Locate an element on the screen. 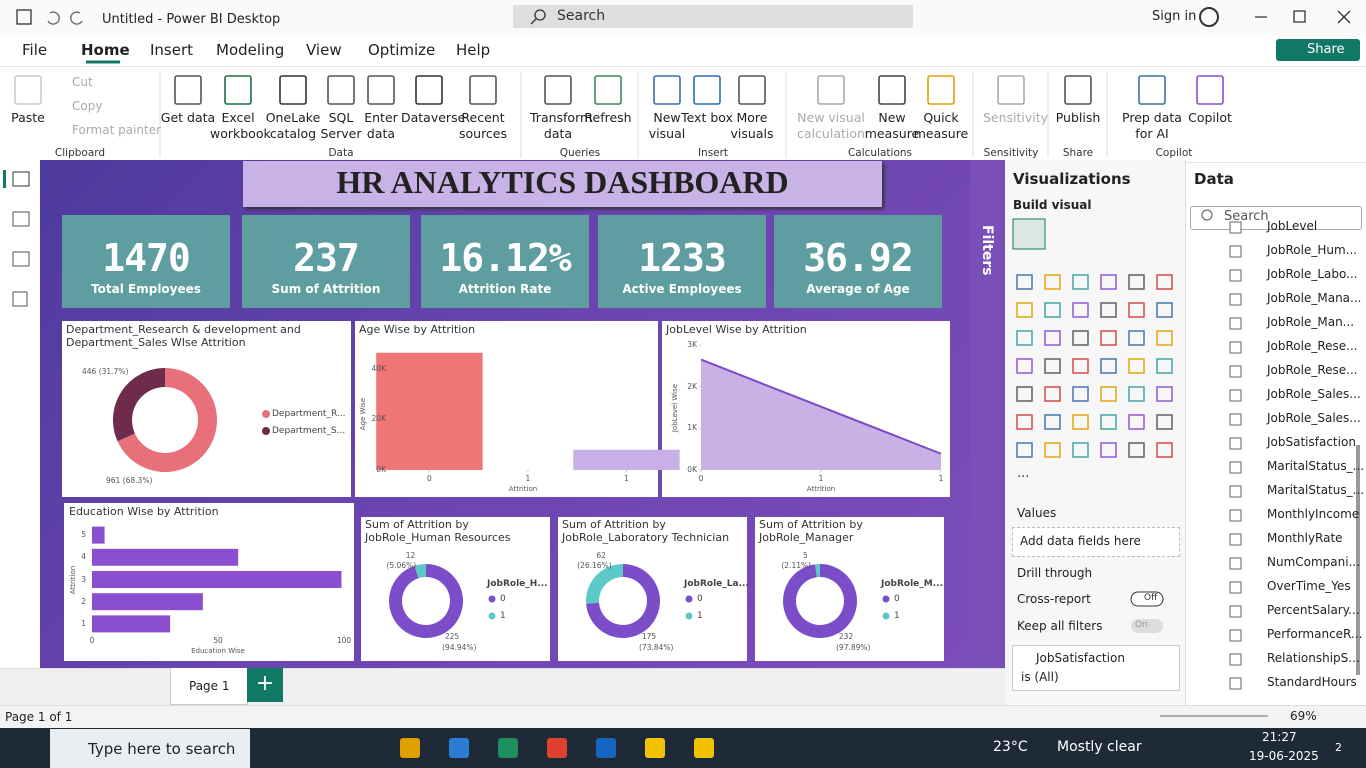 This screenshot has height=768, width=1366. ribbon-button: Paste is located at coordinates (28, 117).